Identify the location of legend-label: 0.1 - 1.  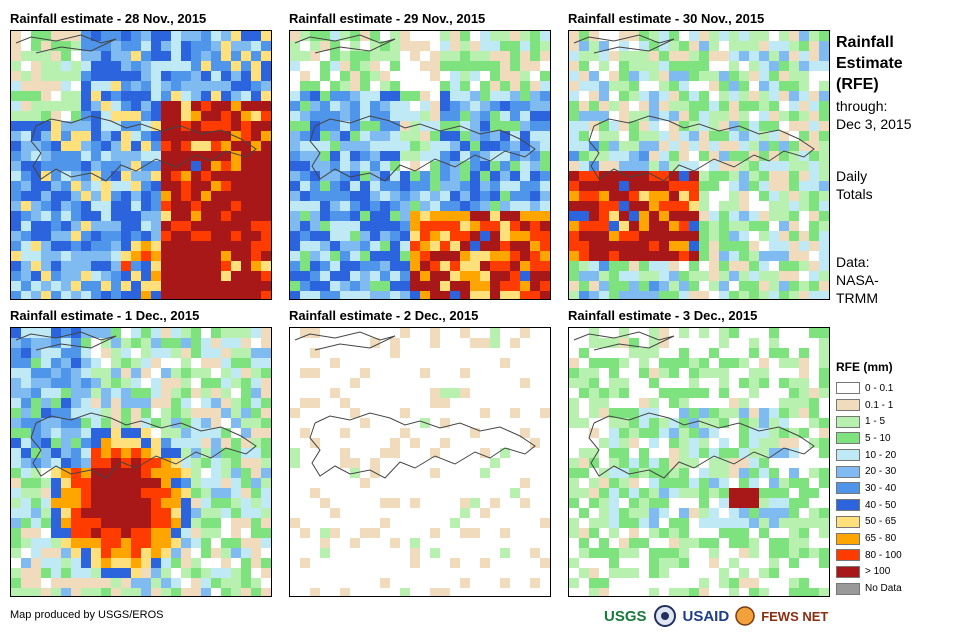
(879, 405).